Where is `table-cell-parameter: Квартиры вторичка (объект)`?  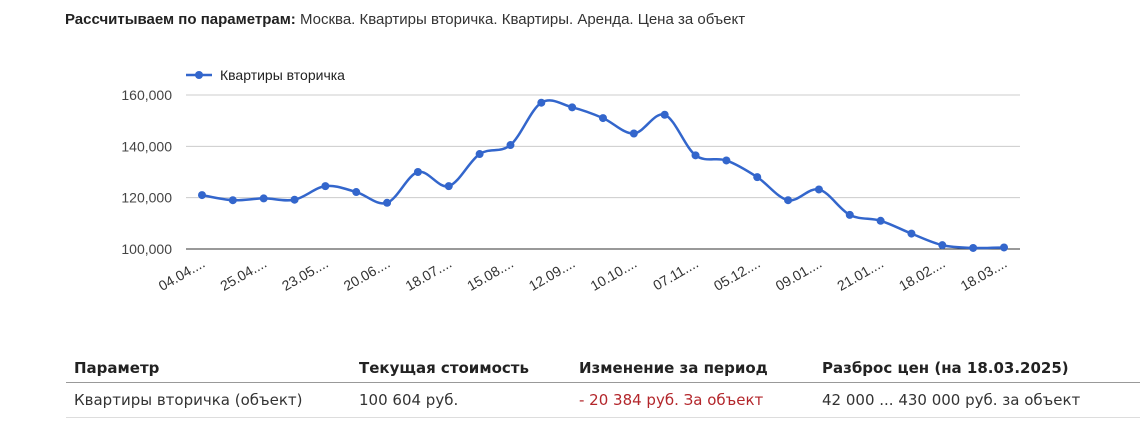
table-cell-parameter: Квартиры вторичка (объект) is located at coordinates (208, 400).